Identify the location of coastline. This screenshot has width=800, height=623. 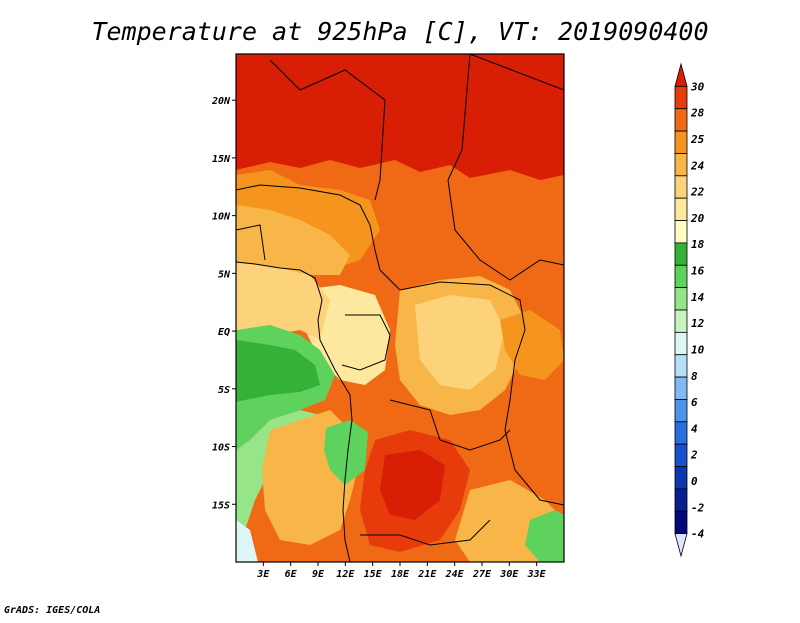
(294, 411).